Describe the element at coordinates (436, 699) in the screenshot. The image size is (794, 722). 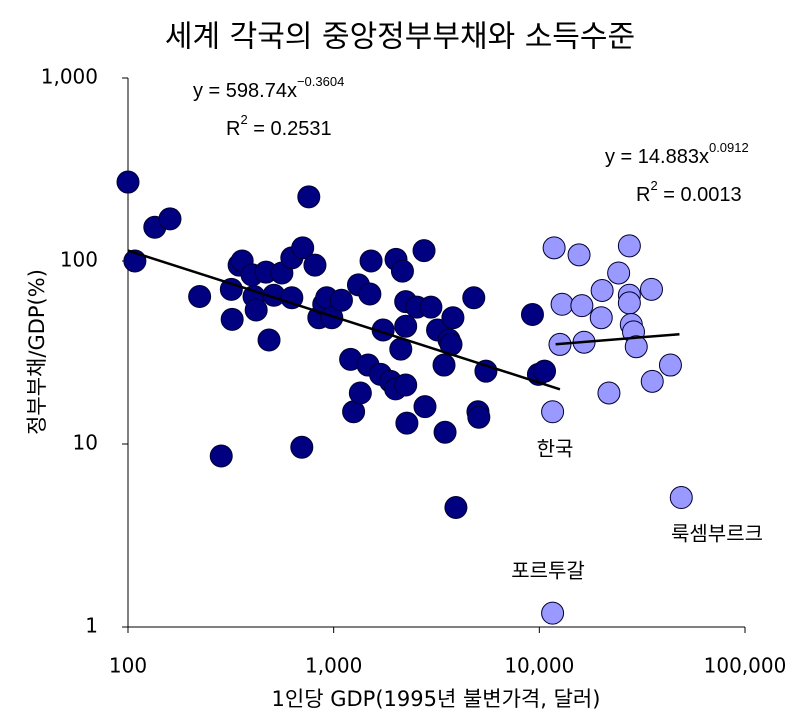
I see `x-axis-label: 1인당 GDP(1995년 불변가격, 달러)` at that location.